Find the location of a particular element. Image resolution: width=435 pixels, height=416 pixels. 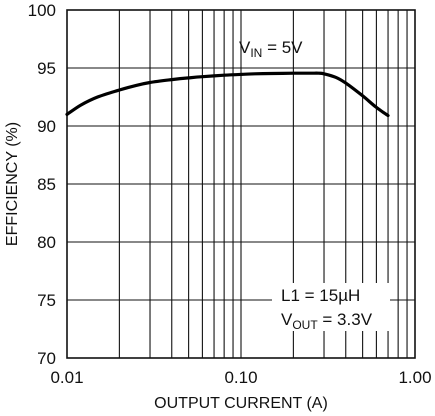

y-tick-label: 70 is located at coordinates (46, 358).